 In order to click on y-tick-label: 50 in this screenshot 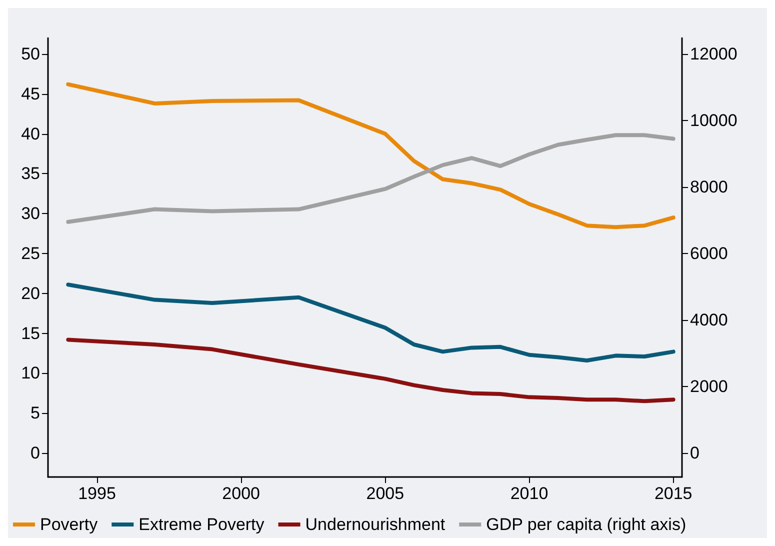, I will do `click(30, 54)`.